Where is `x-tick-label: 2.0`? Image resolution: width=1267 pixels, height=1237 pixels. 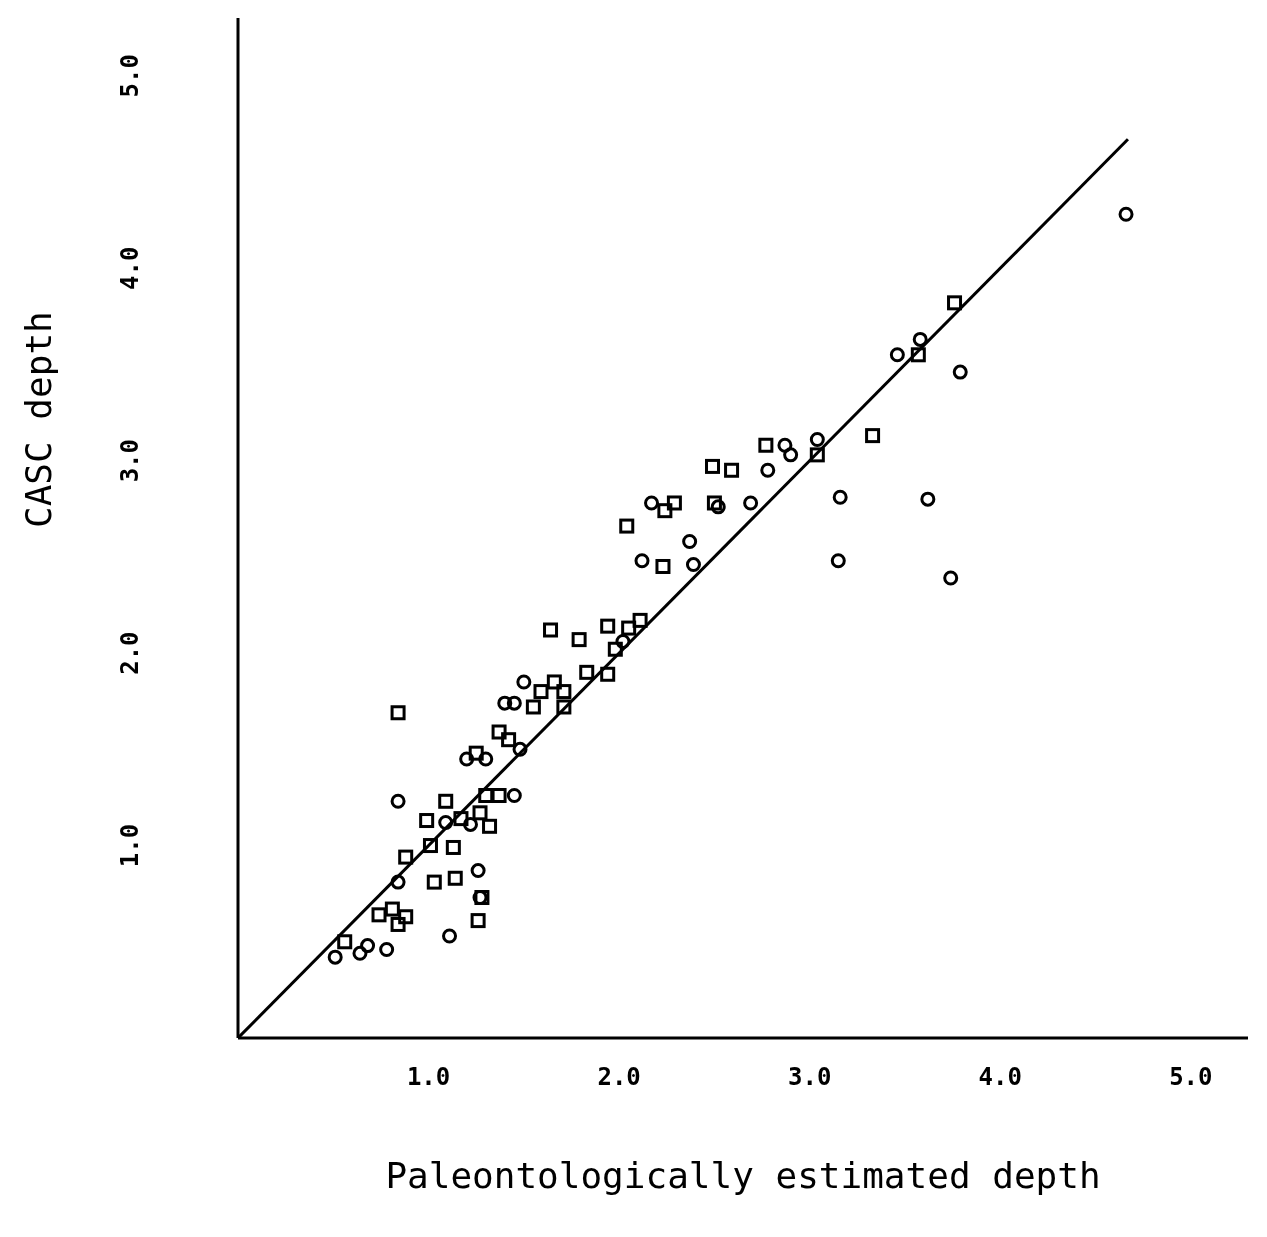 x-tick-label: 2.0 is located at coordinates (619, 1077).